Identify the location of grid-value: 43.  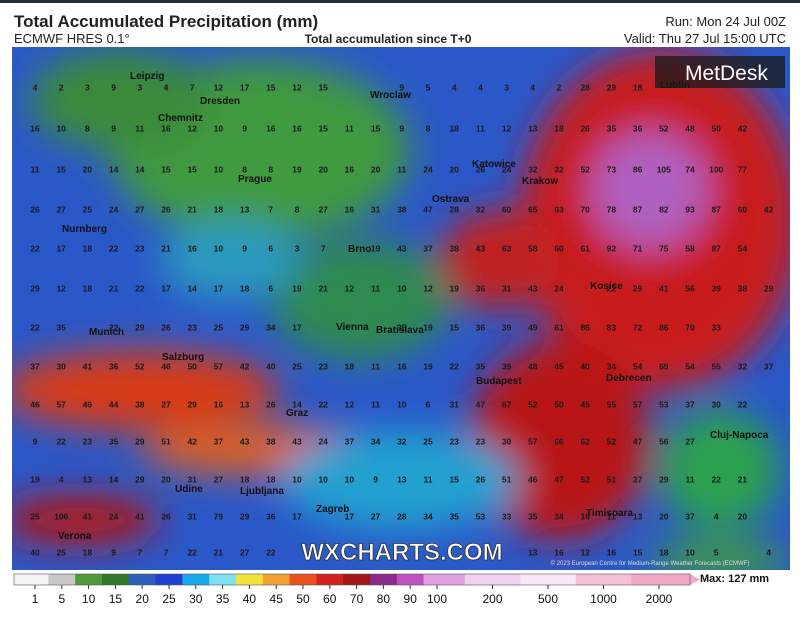
(533, 288).